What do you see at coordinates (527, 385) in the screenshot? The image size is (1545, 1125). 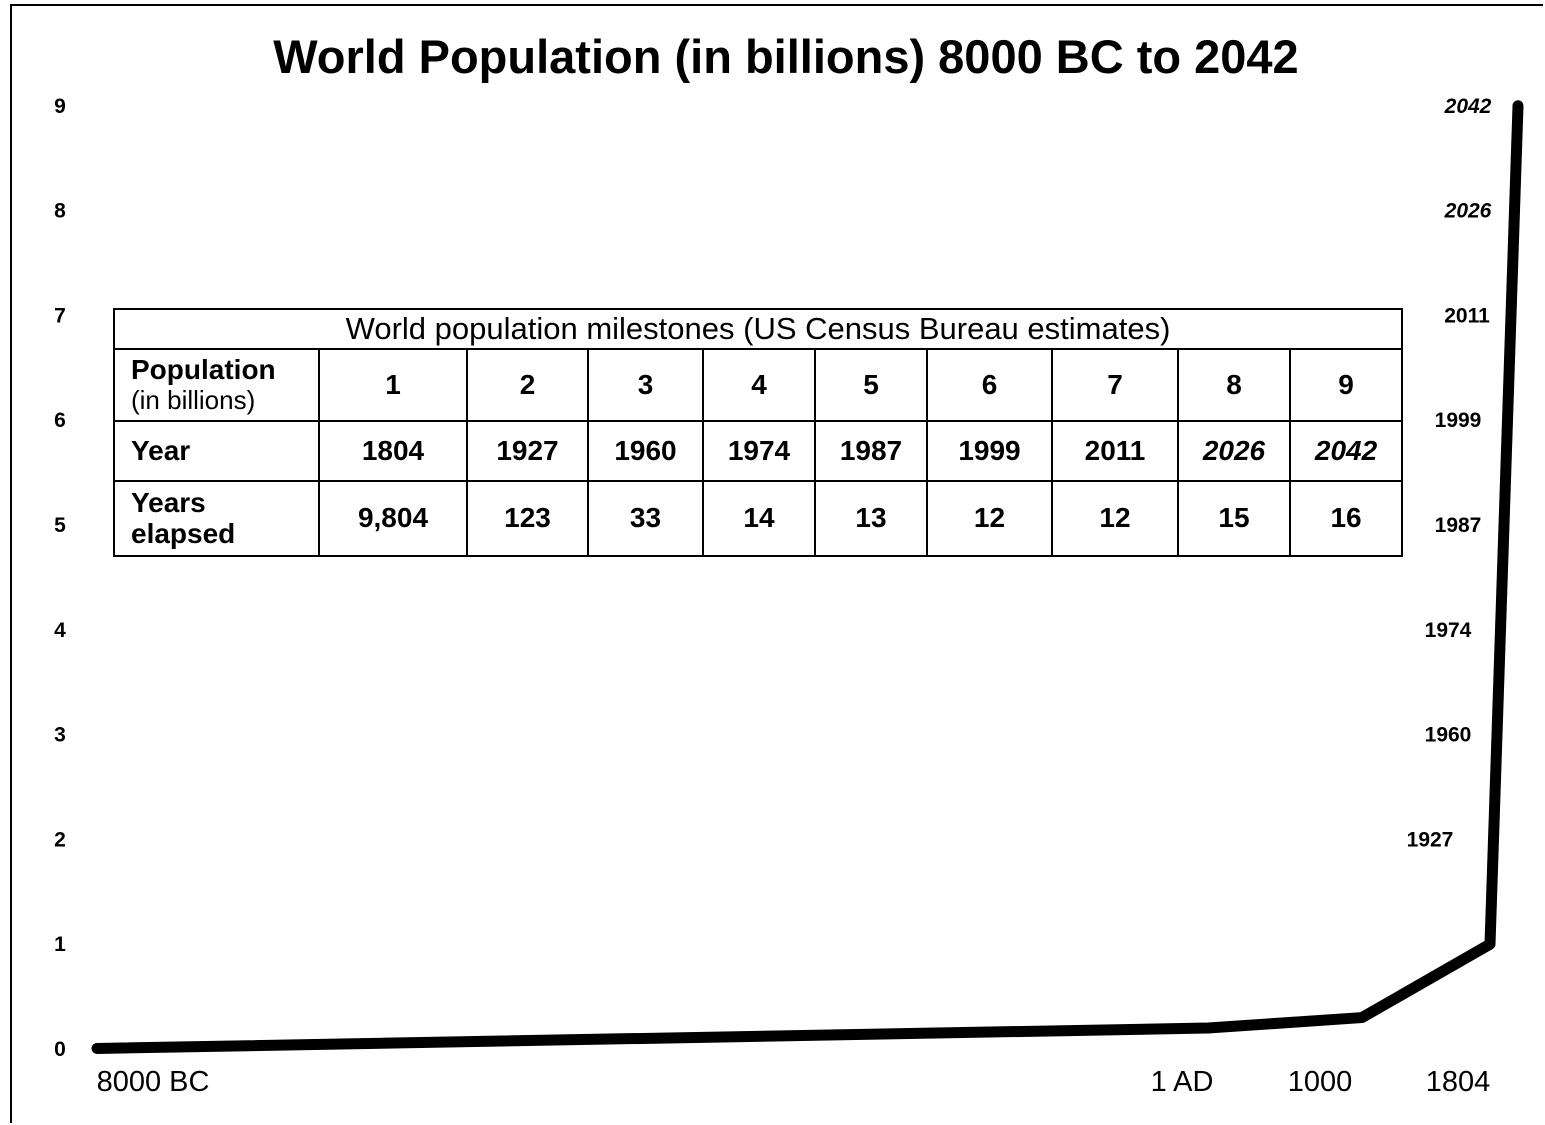 I see `population-cell: 2` at bounding box center [527, 385].